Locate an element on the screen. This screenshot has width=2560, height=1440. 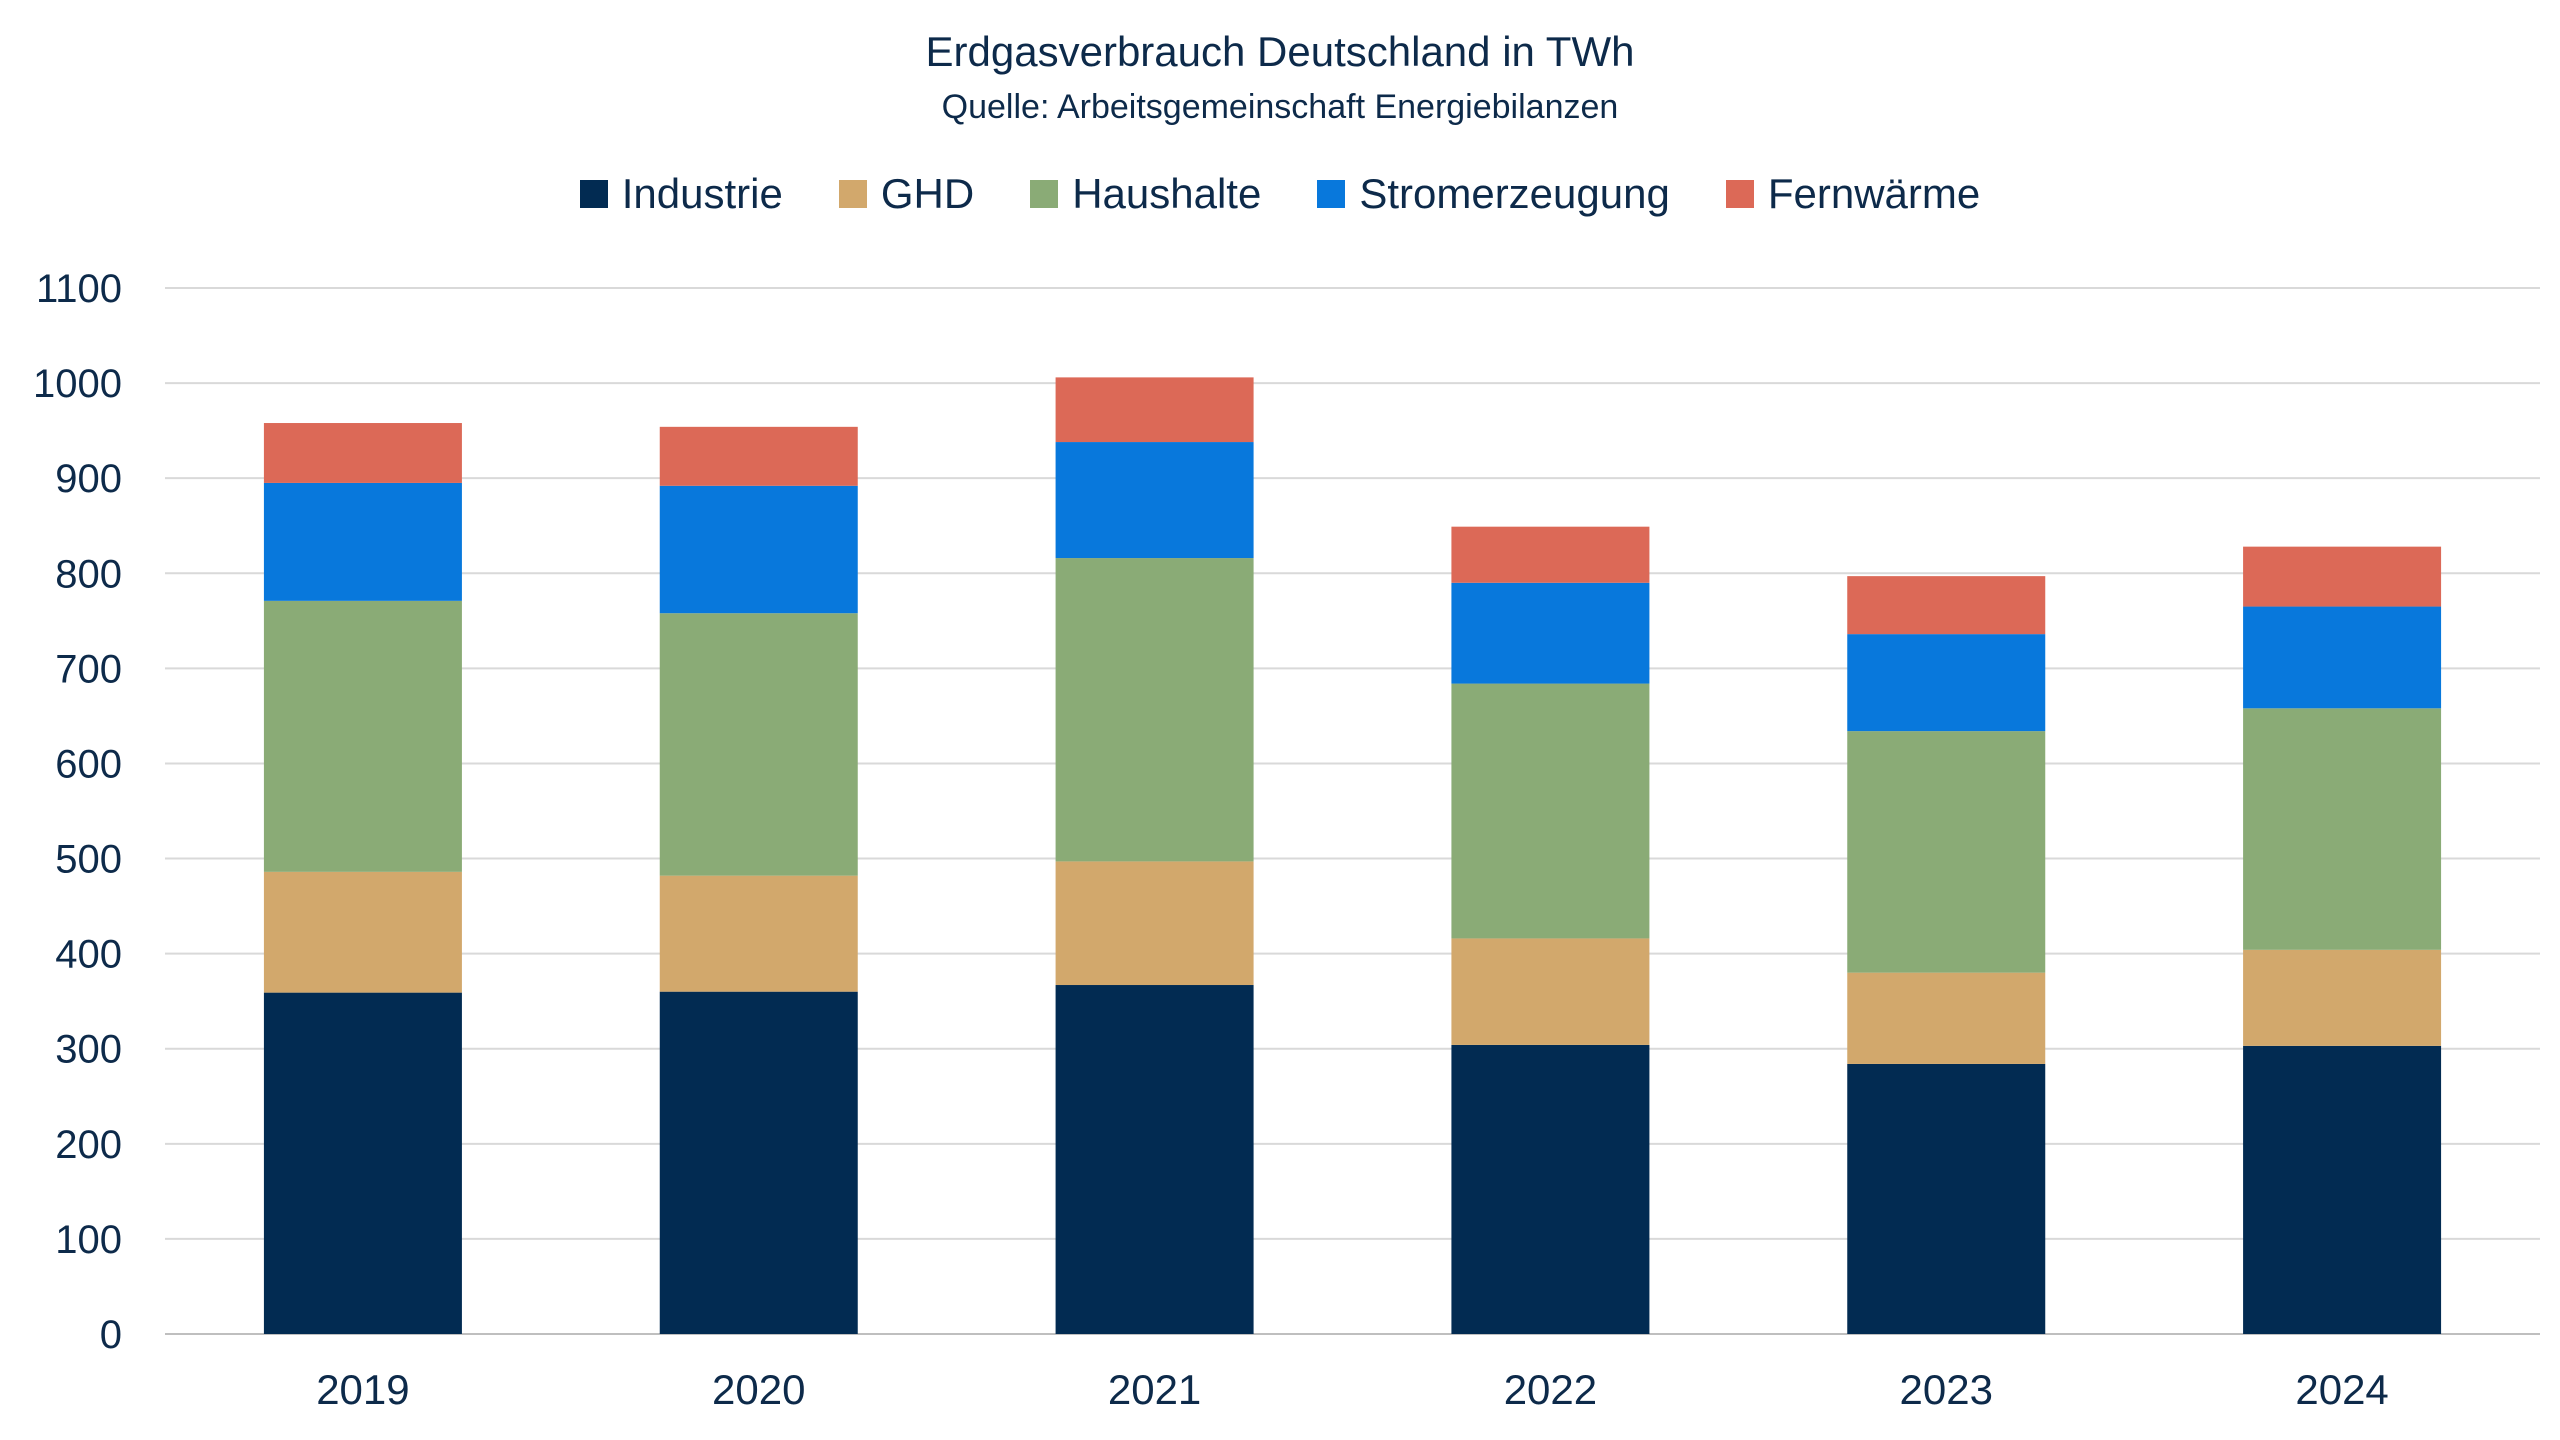
legend-item-industrie: Industrie is located at coordinates (681, 194).